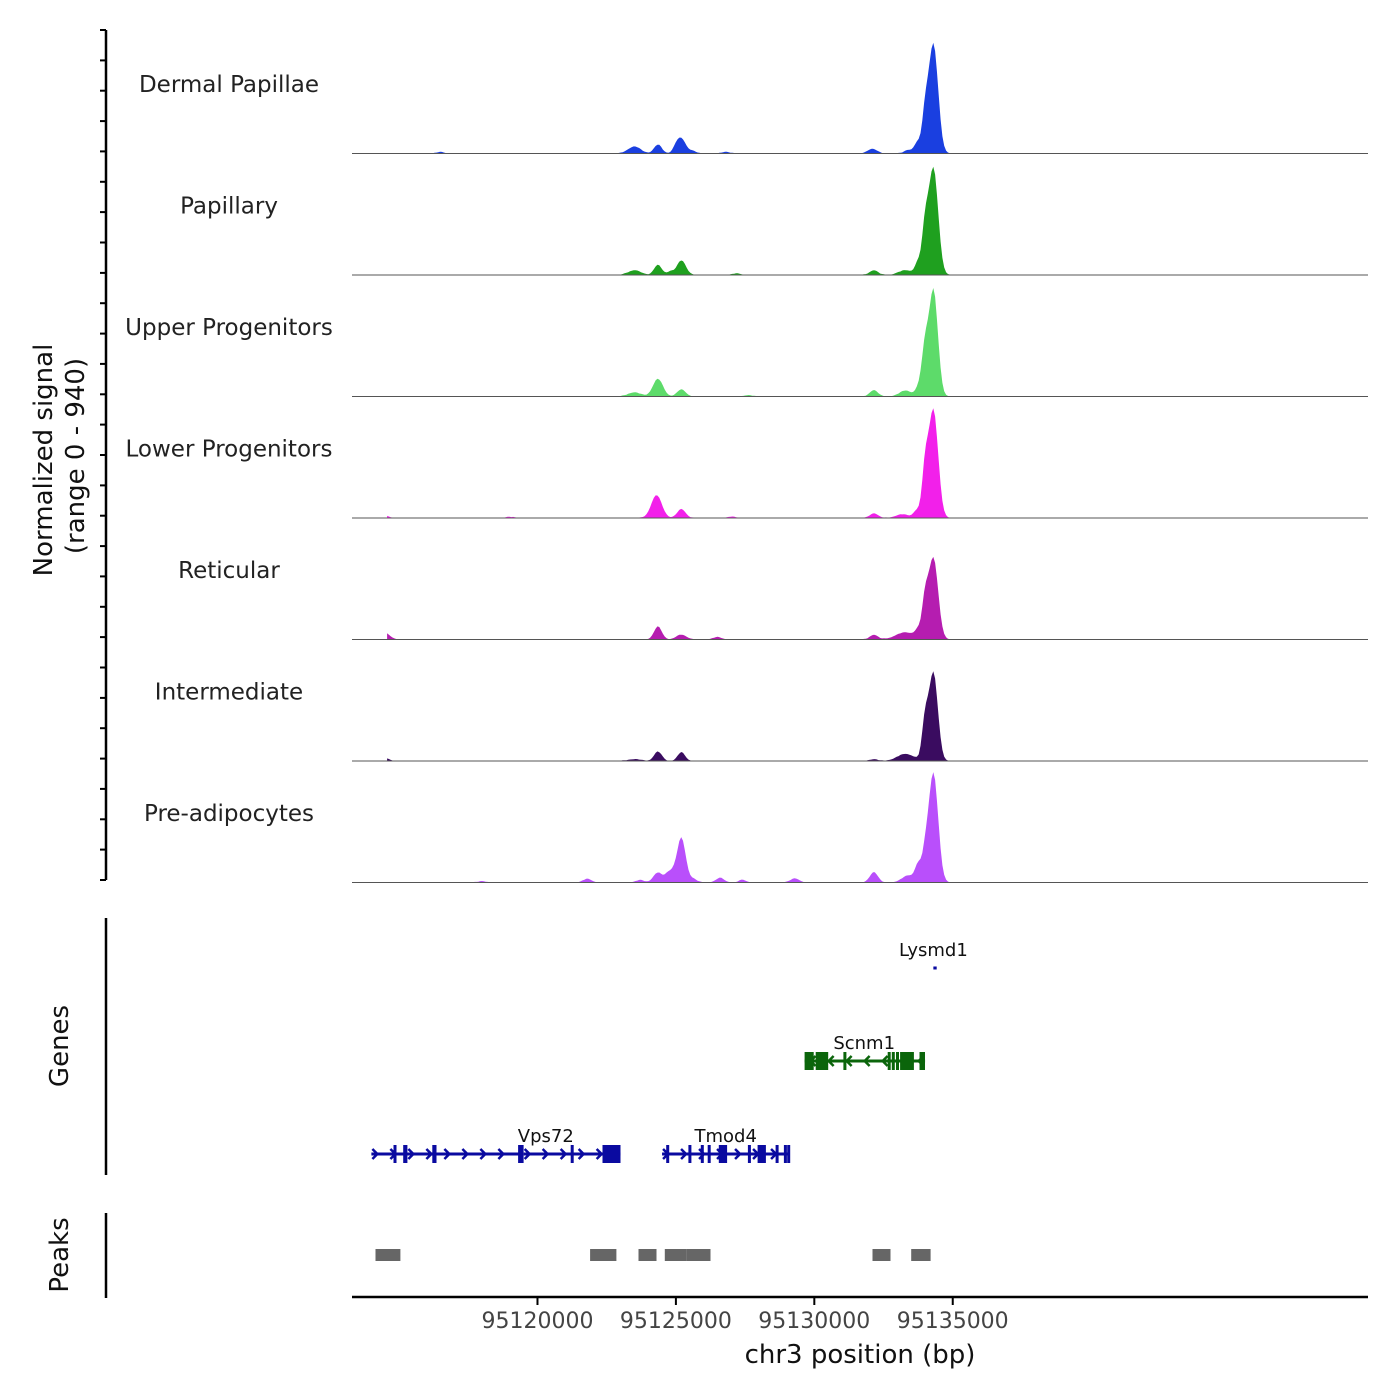 The width and height of the screenshot is (1400, 1400). I want to click on coverage-area-upper-progenitors, so click(862, 342).